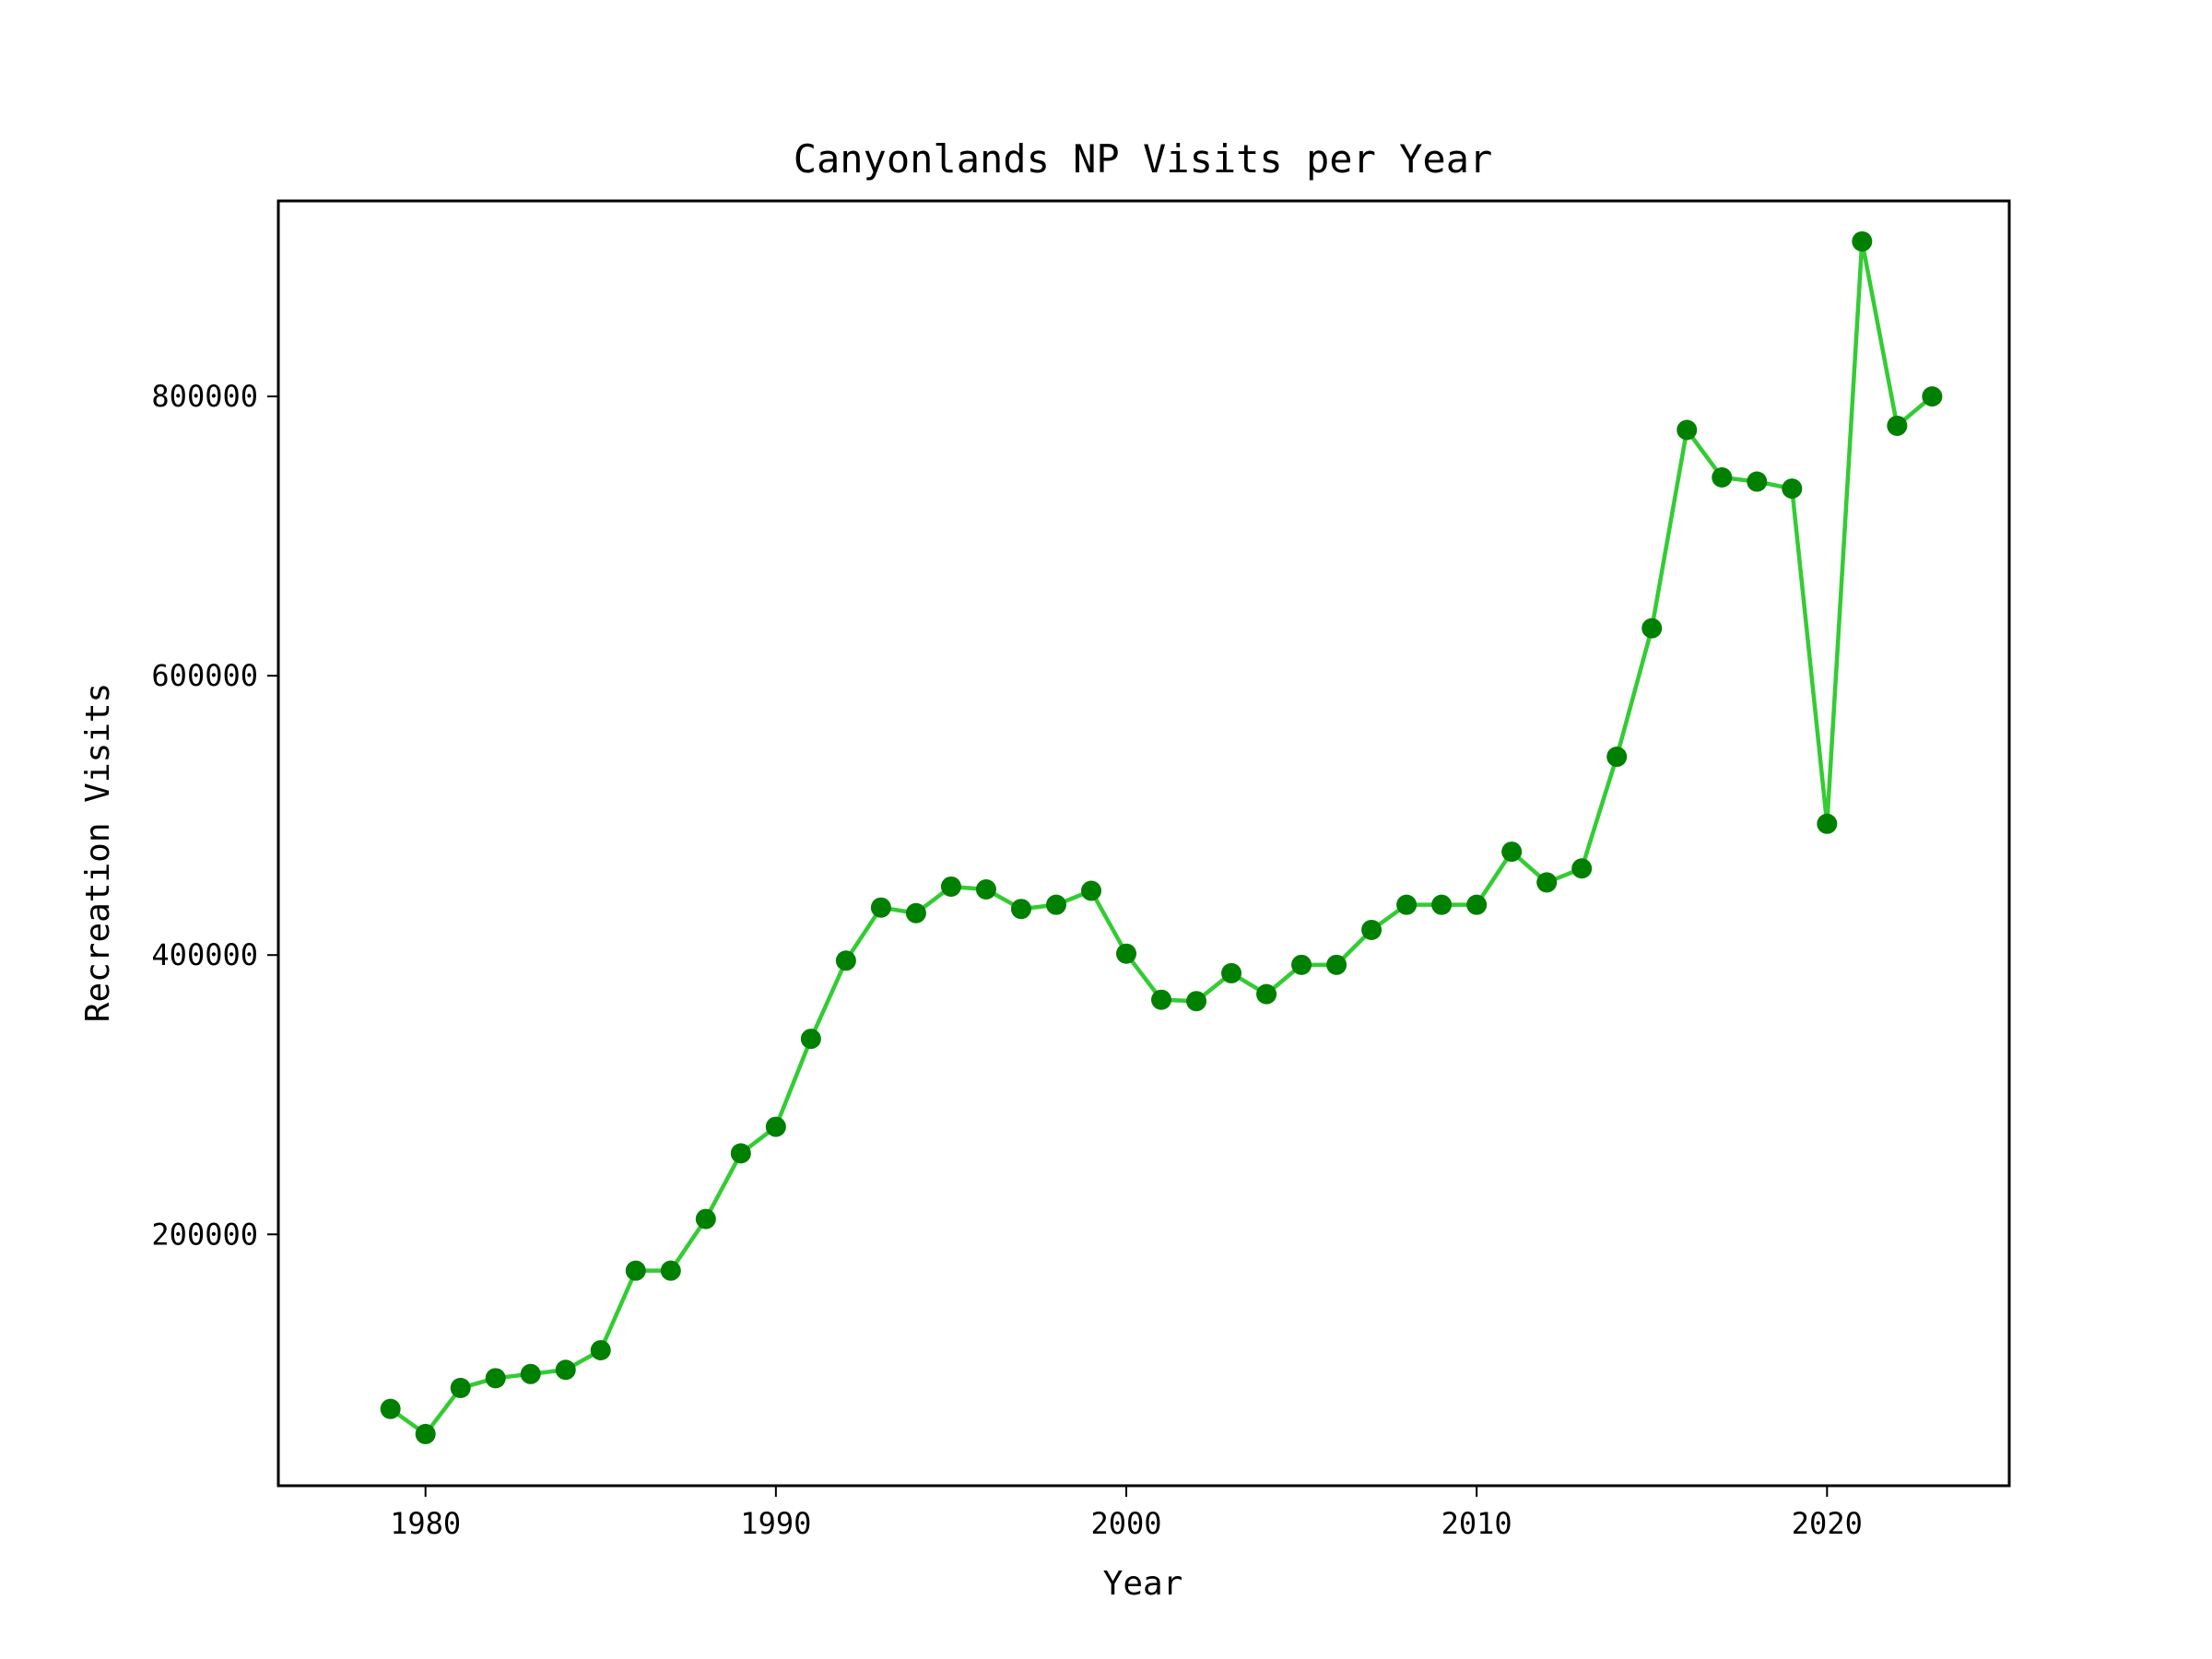  I want to click on y-tick-label: 800000, so click(204, 396).